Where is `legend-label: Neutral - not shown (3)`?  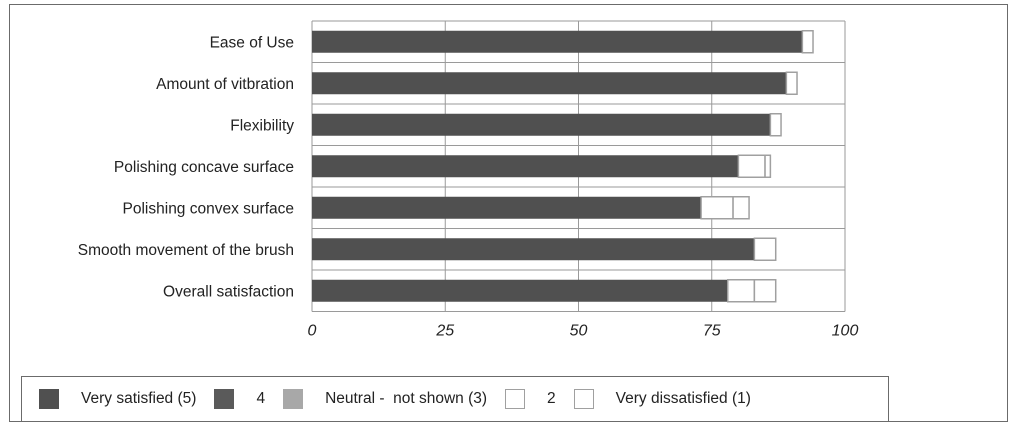 legend-label: Neutral - not shown (3) is located at coordinates (406, 398).